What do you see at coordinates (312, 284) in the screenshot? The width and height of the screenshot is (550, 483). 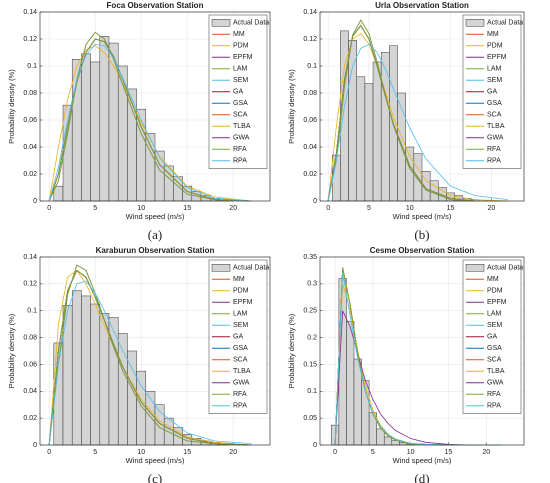 I see `y-tick-label: 0.3` at bounding box center [312, 284].